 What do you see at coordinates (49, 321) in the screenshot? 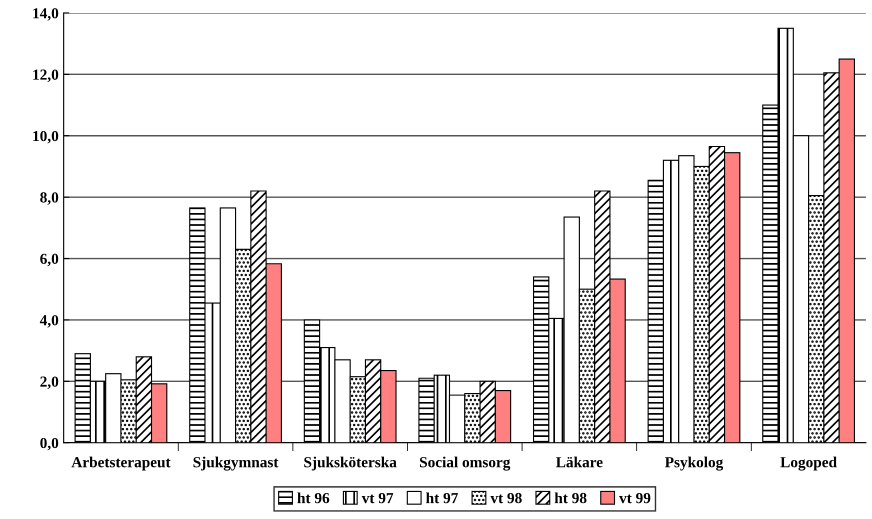
I see `y-tick-label: 4,0` at bounding box center [49, 321].